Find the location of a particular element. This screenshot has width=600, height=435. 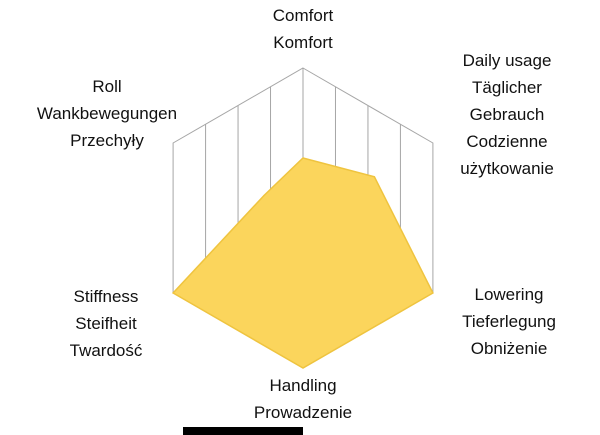

axis-label-line: Gebrauch is located at coordinates (507, 114).